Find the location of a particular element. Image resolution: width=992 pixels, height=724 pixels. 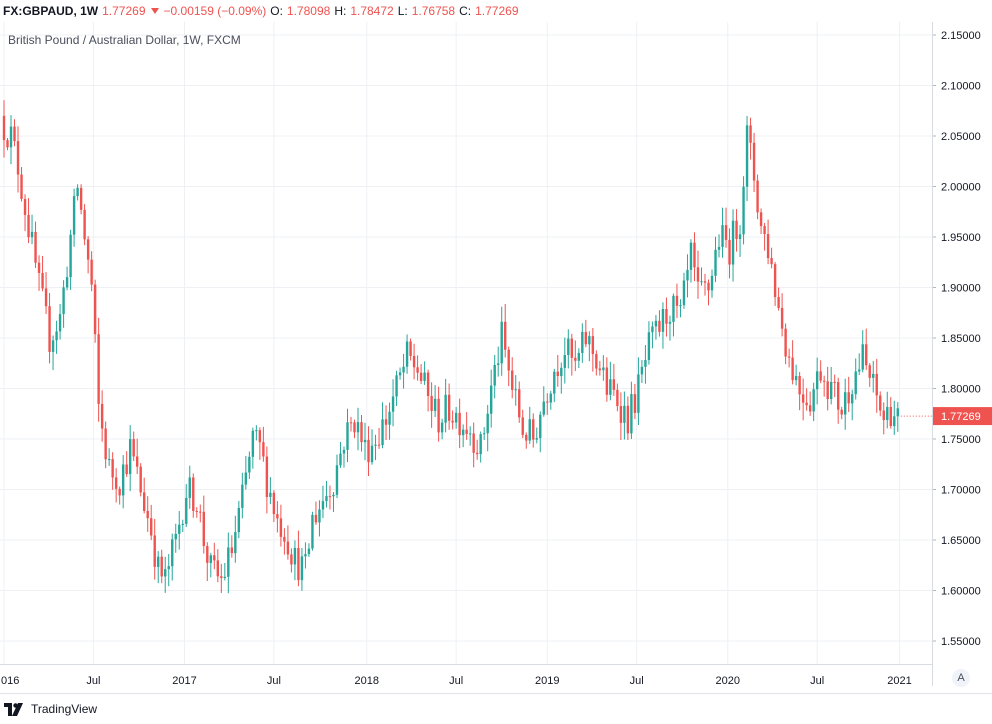

symbol-label: FX:GBPAUD, 1W is located at coordinates (51, 11).